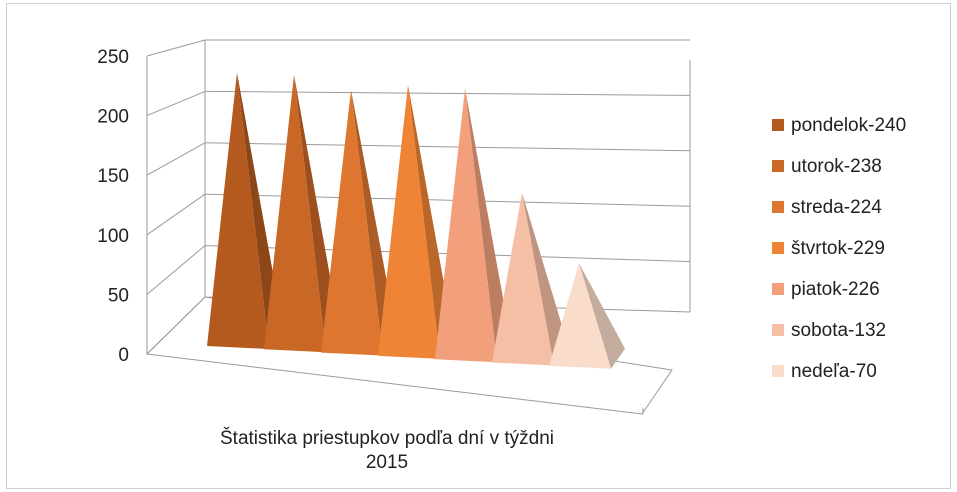 The width and height of the screenshot is (957, 492). What do you see at coordinates (113, 176) in the screenshot?
I see `y-tick-label: 150` at bounding box center [113, 176].